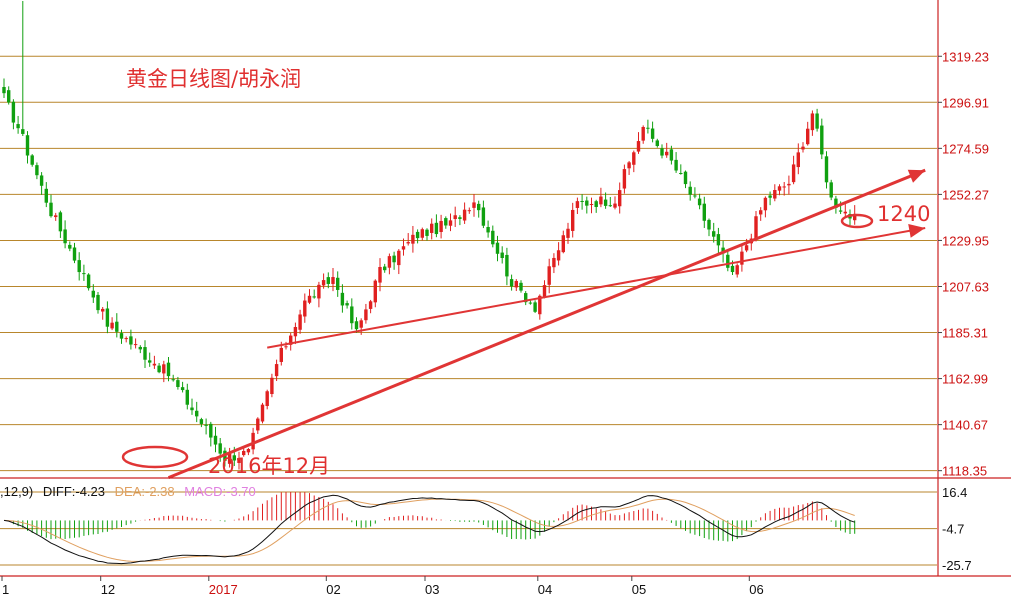 The image size is (1011, 605). What do you see at coordinates (545, 589) in the screenshot?
I see `date-tick-label-5: 04` at bounding box center [545, 589].